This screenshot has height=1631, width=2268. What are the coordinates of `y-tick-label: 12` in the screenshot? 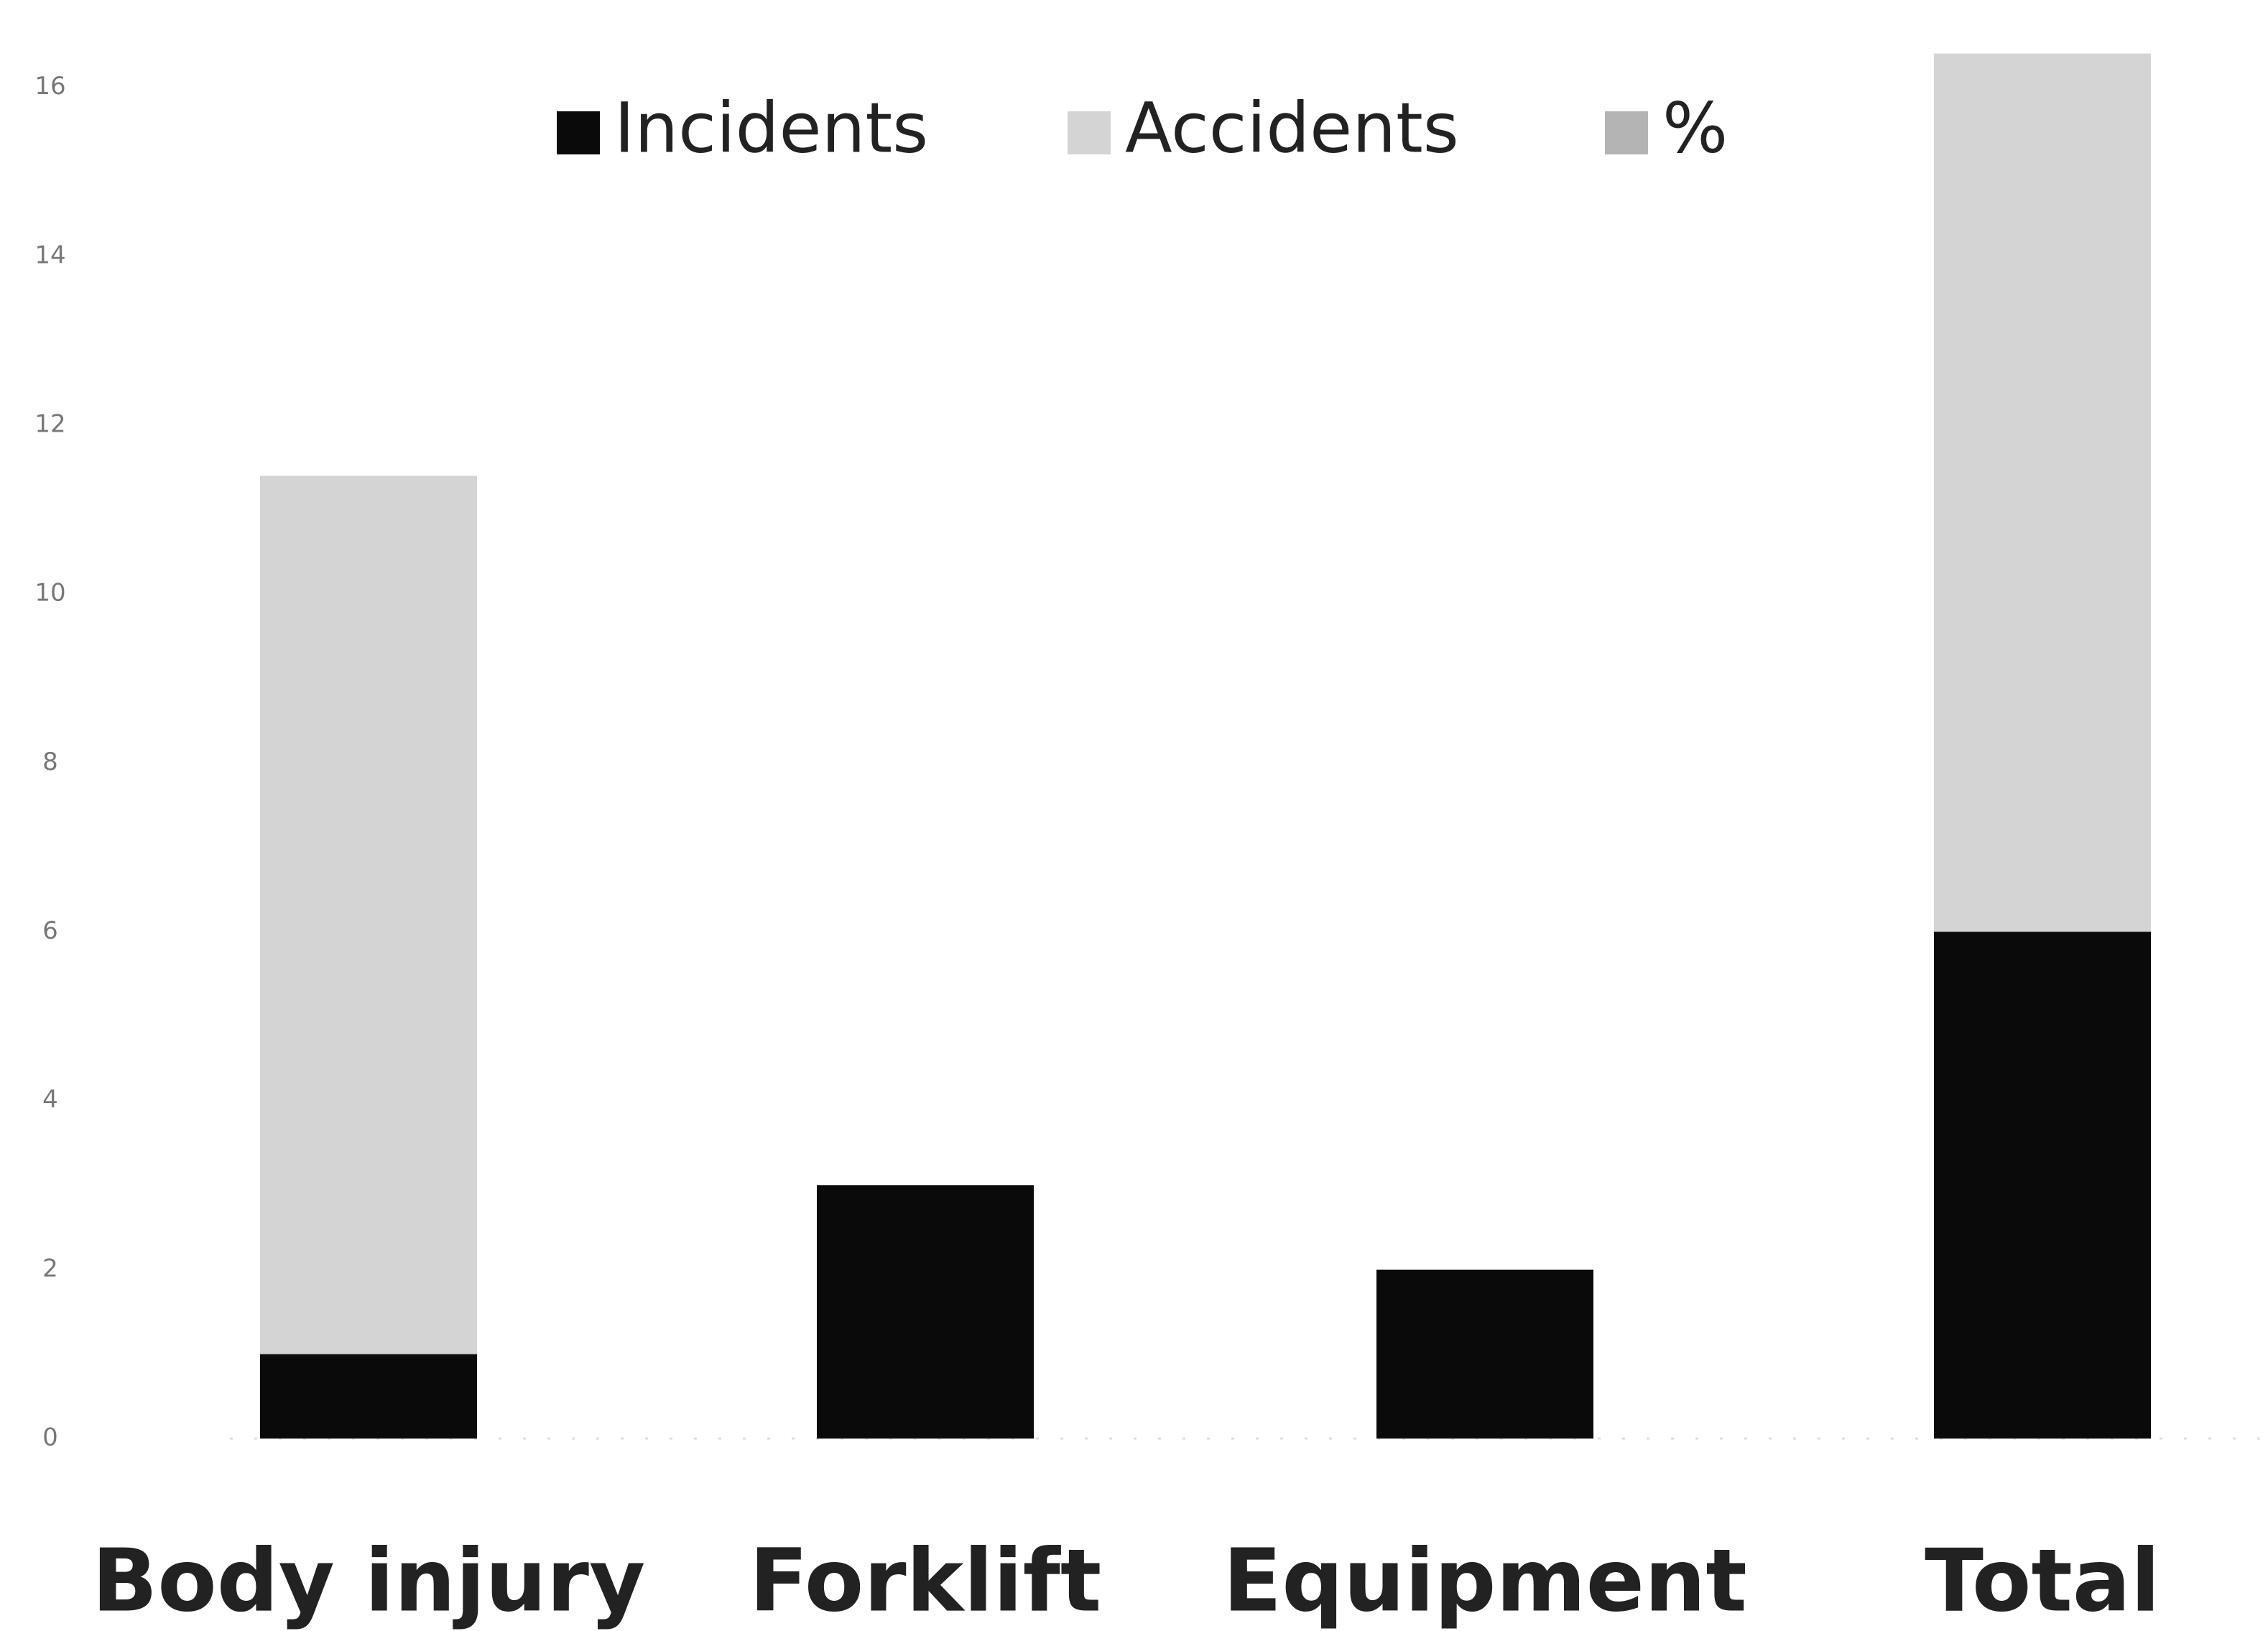 It's located at (49, 424).